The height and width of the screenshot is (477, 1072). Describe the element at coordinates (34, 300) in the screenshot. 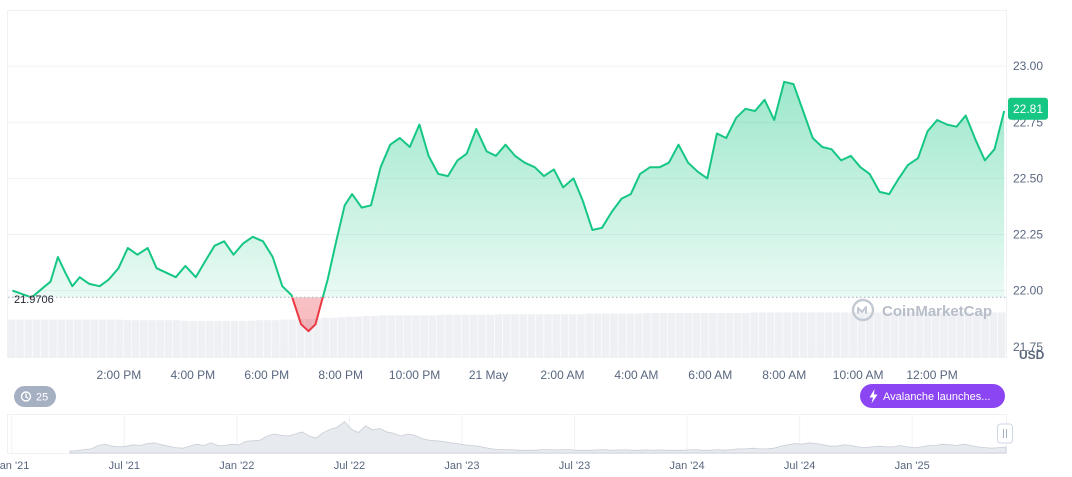

I see `baseline-value-label: 21.9706` at that location.